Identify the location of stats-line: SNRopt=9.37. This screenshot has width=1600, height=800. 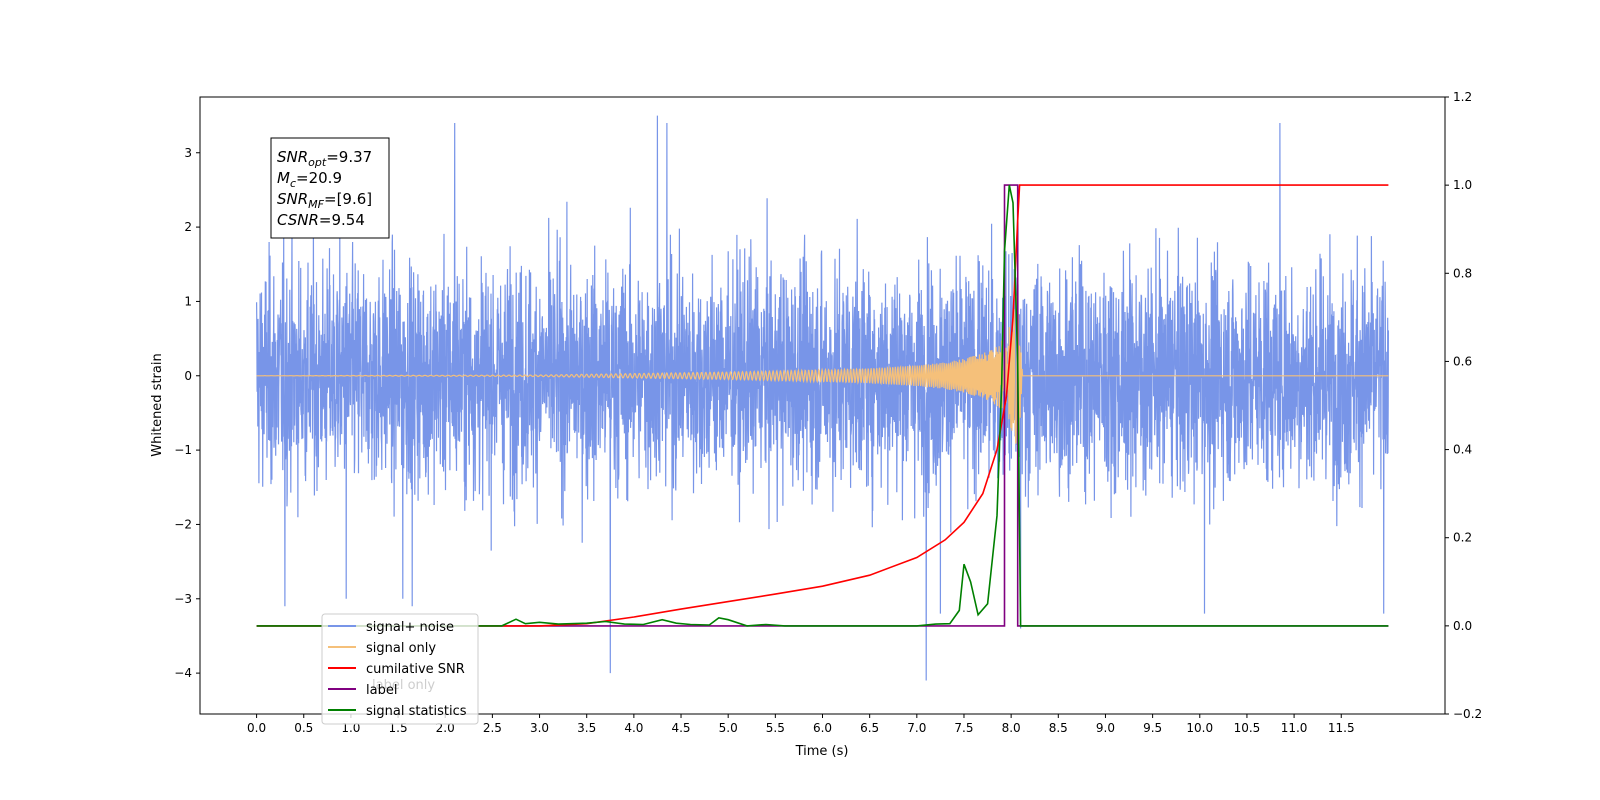
(324, 158).